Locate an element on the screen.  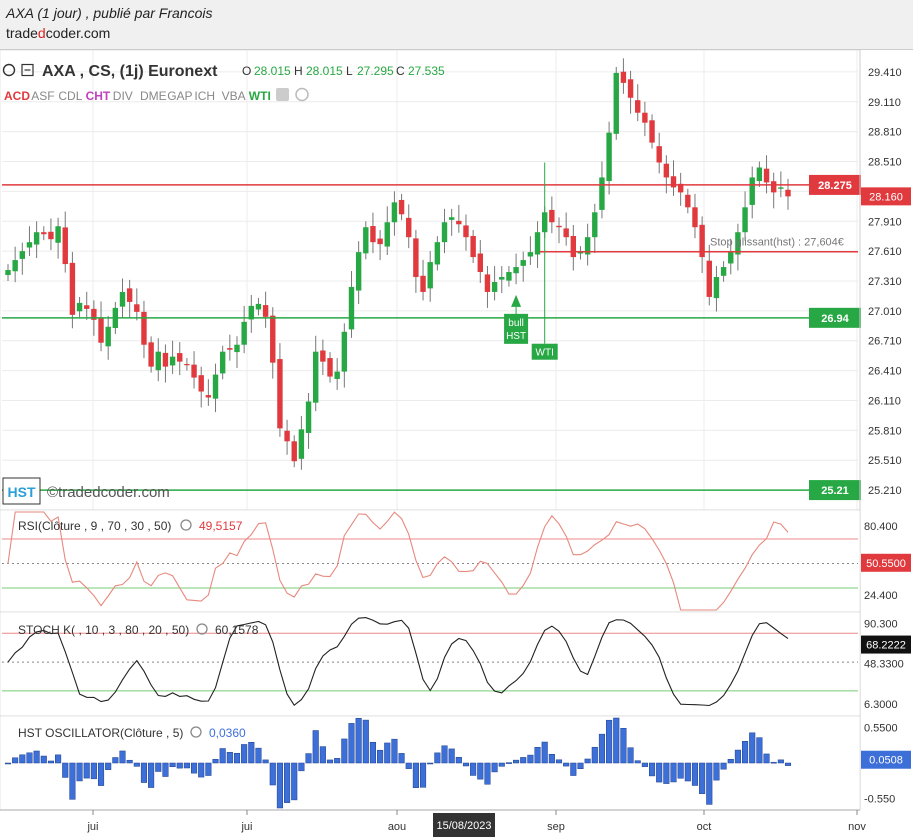
indicator-toggle: CDL is located at coordinates (70, 96).